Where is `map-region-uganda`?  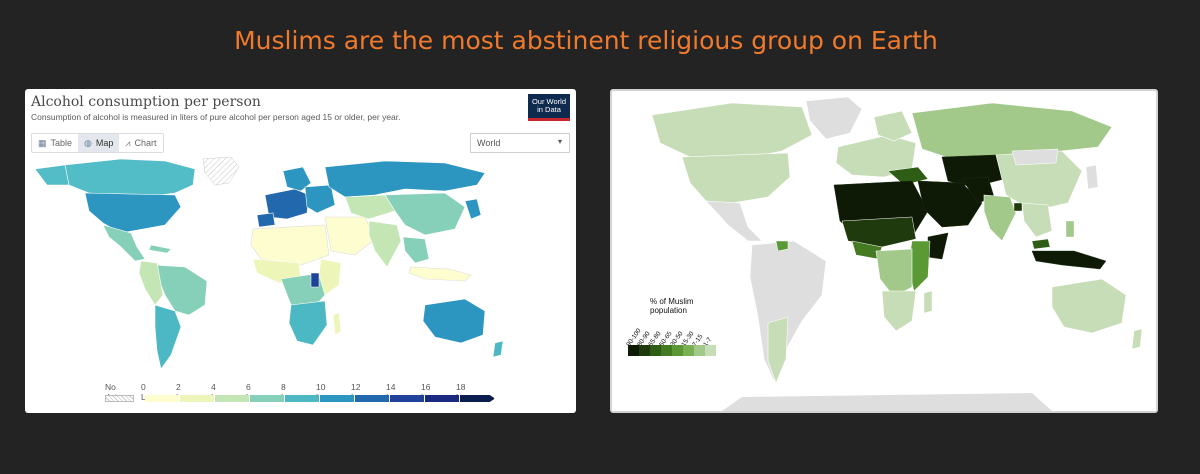 map-region-uganda is located at coordinates (315, 280).